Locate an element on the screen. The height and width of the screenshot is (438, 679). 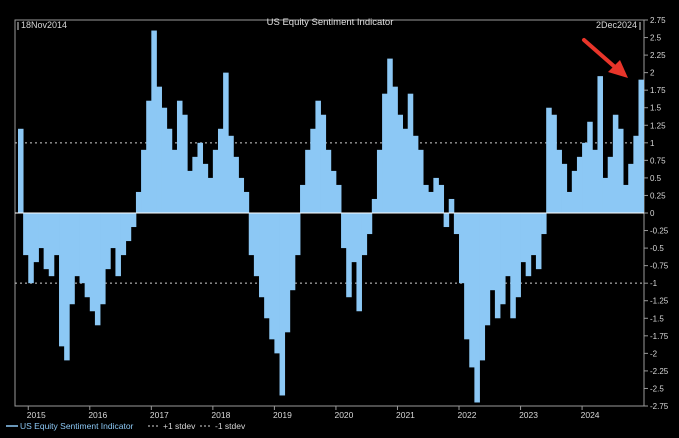
y-tick-label: 0 is located at coordinates (652, 213).